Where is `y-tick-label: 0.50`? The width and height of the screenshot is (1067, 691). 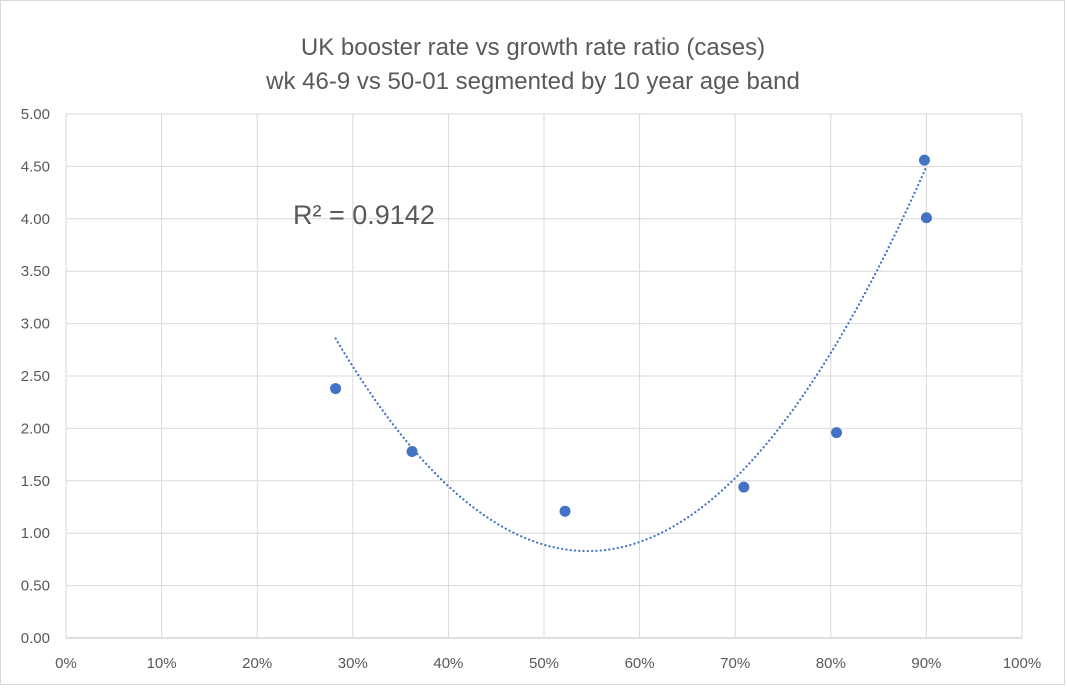 y-tick-label: 0.50 is located at coordinates (35, 586).